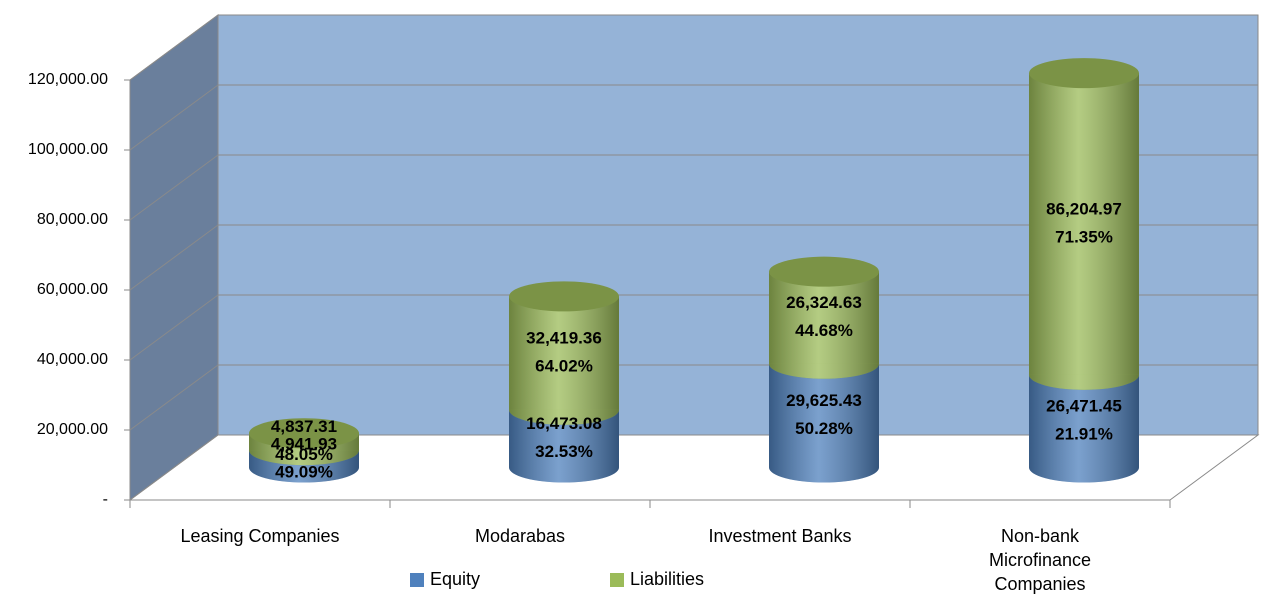 The image size is (1261, 612). What do you see at coordinates (68, 79) in the screenshot?
I see `y-tick-label: 120,000.00` at bounding box center [68, 79].